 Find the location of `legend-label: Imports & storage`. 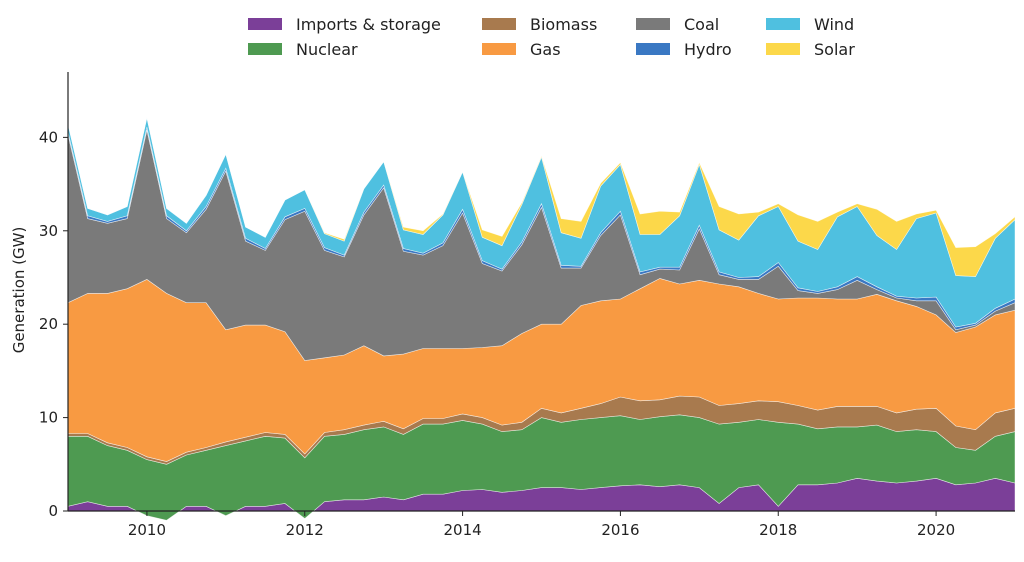

legend-label: Imports & storage is located at coordinates (368, 24).